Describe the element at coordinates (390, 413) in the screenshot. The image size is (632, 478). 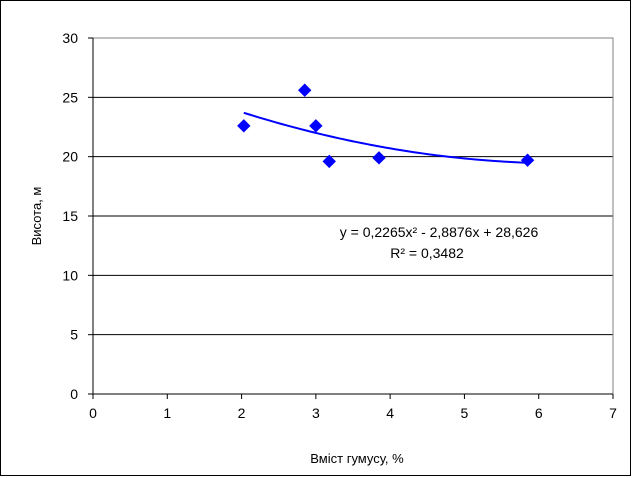
I see `x-tick-label: 4` at that location.